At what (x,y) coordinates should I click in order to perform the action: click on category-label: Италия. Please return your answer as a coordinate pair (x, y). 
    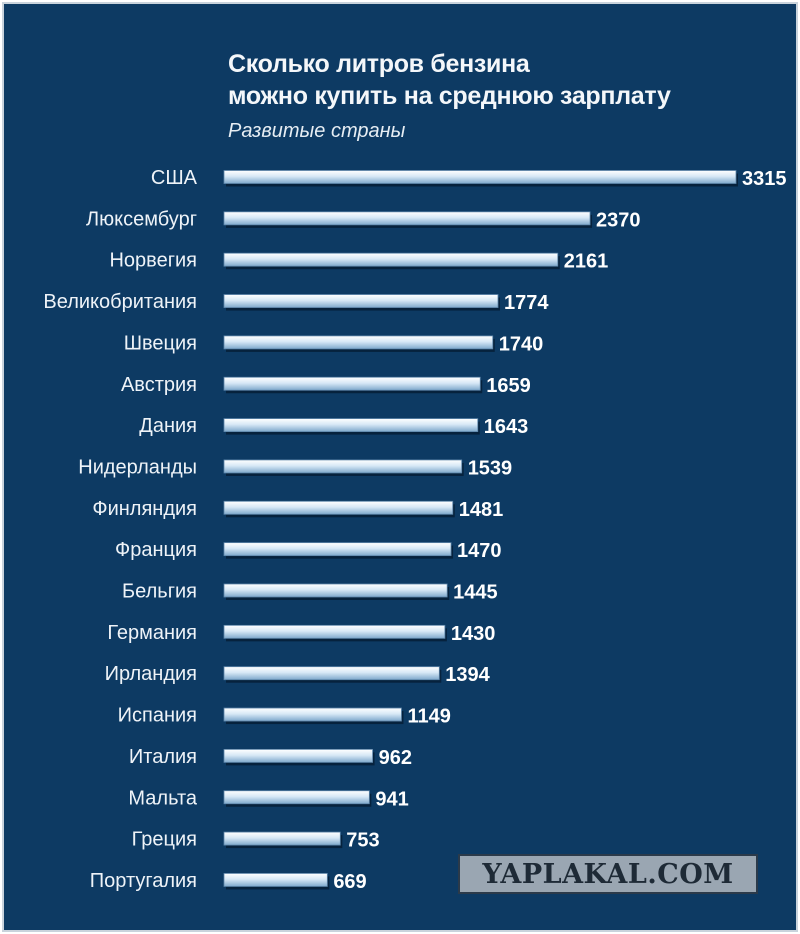
    Looking at the image, I should click on (163, 757).